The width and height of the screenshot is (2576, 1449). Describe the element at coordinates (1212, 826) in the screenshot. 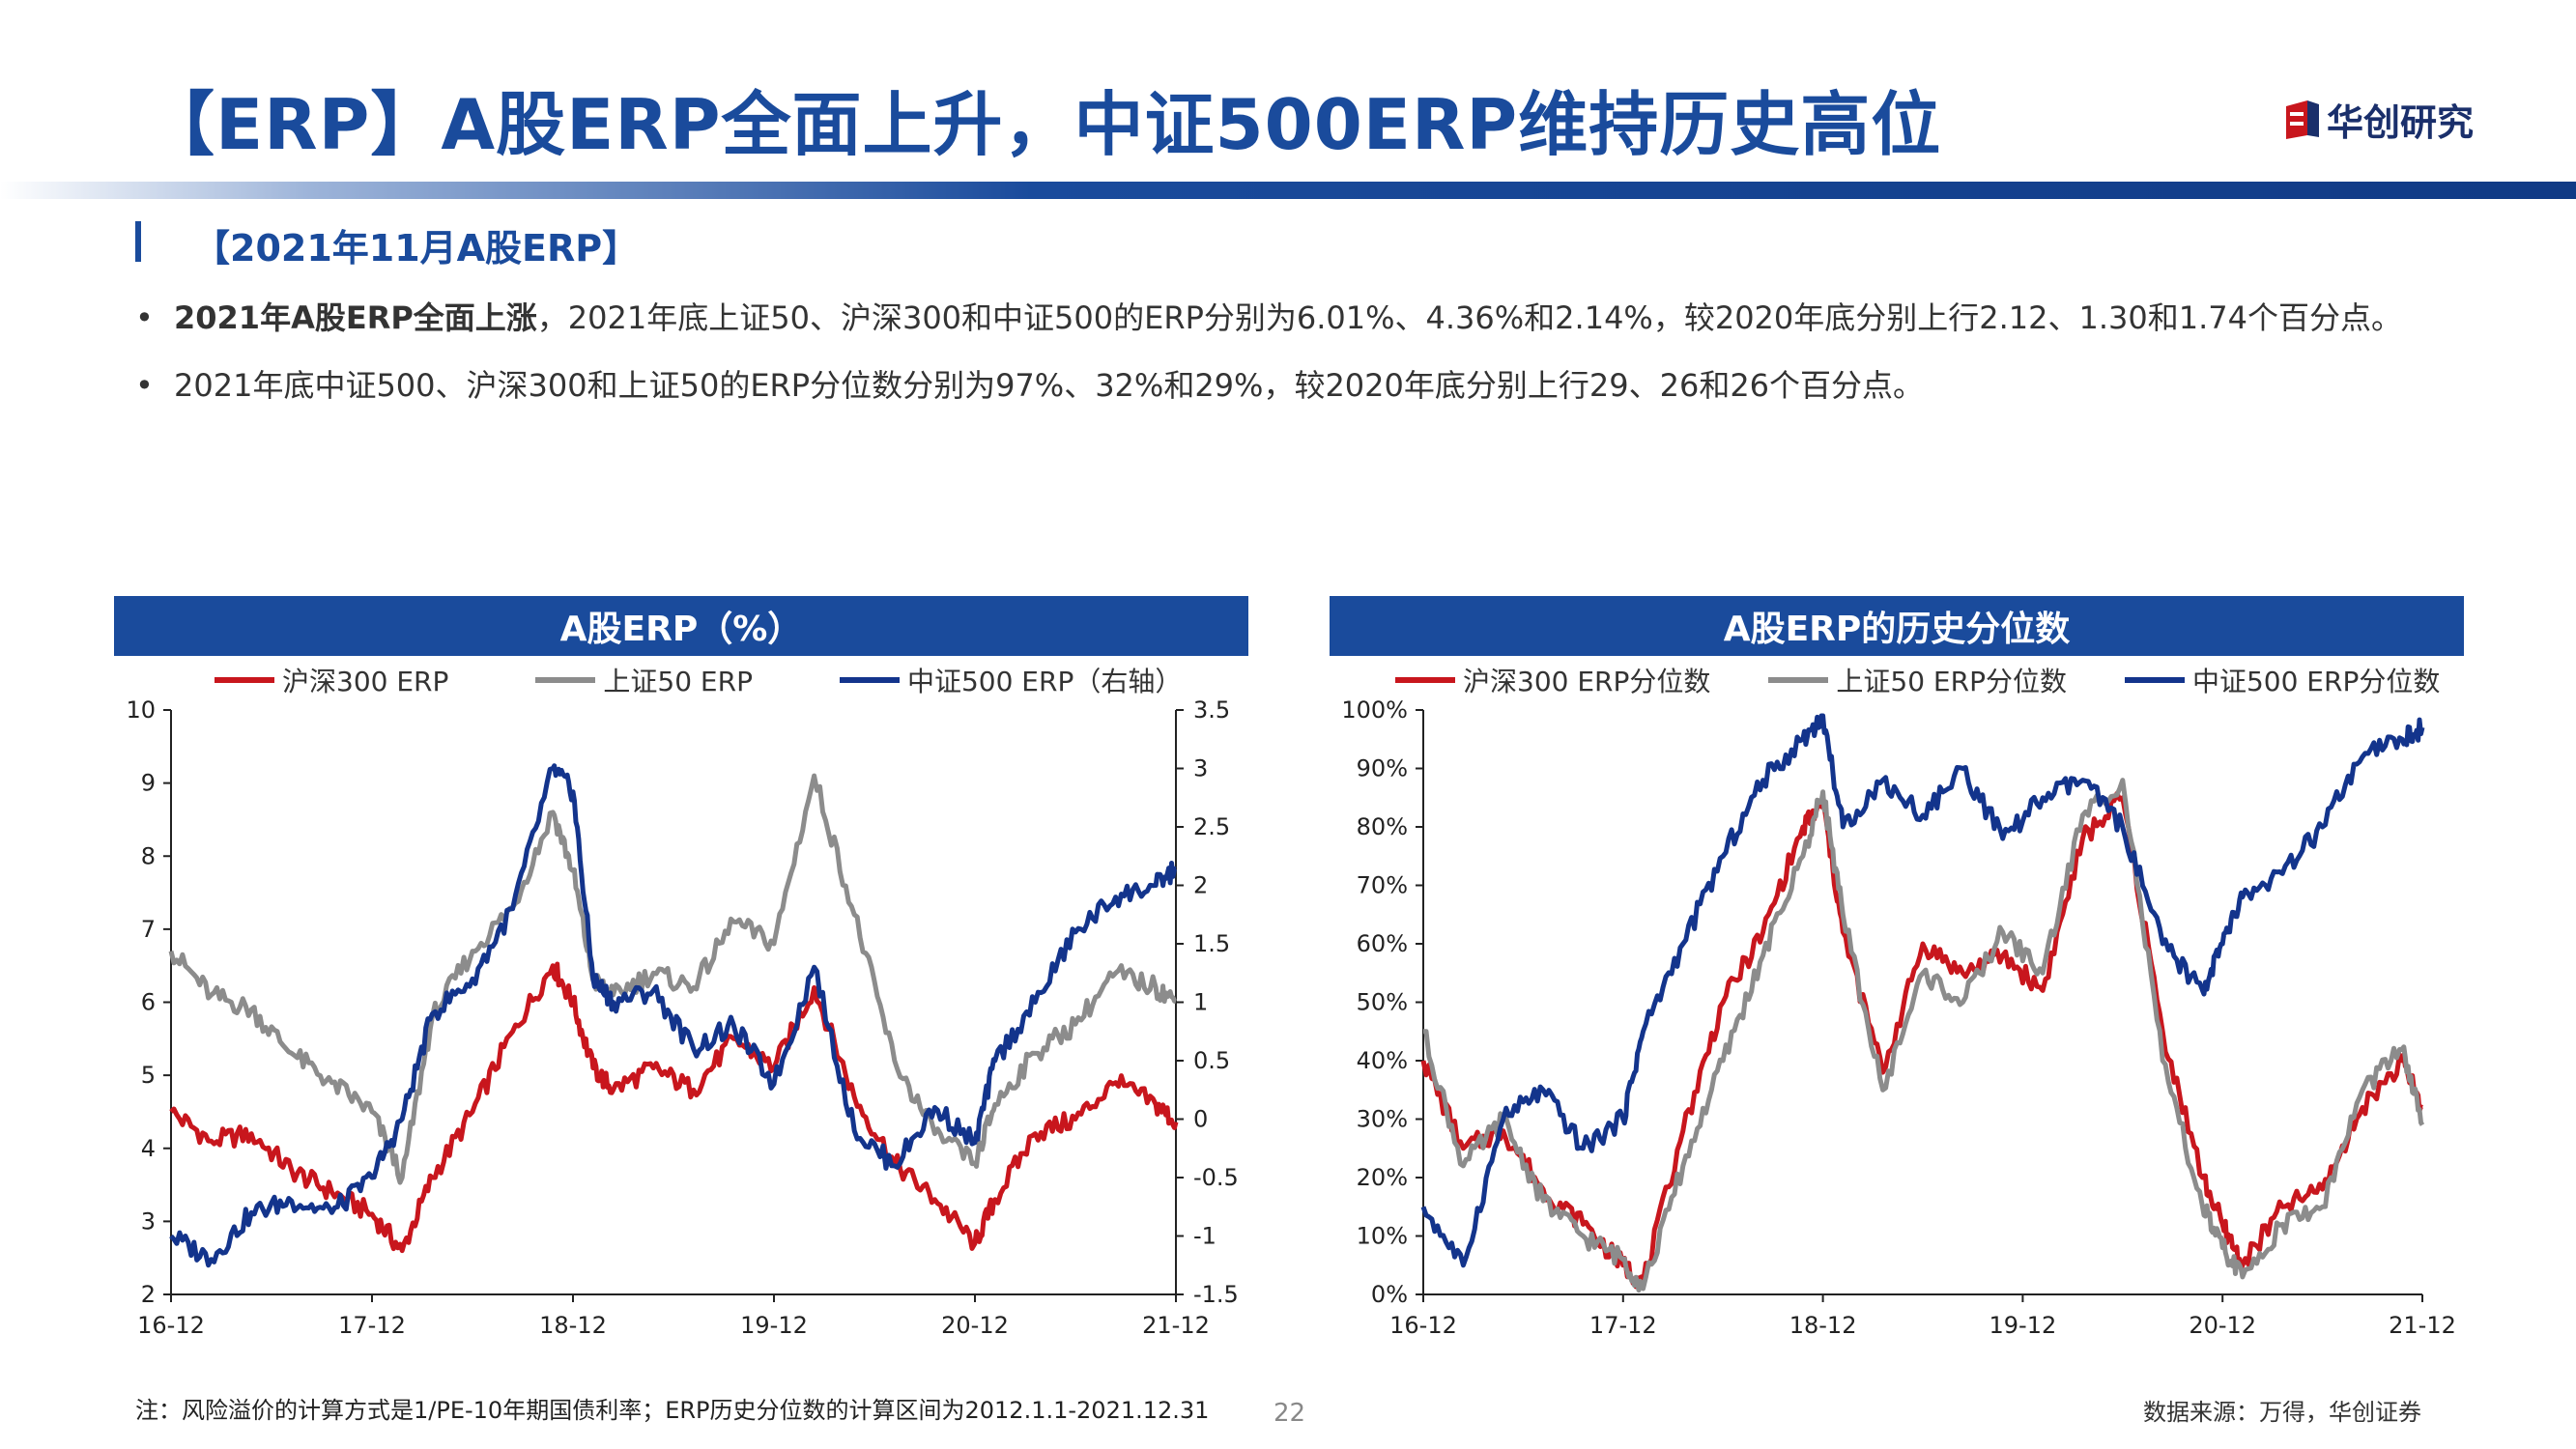

I see `y2-tick-label: 2.5` at that location.